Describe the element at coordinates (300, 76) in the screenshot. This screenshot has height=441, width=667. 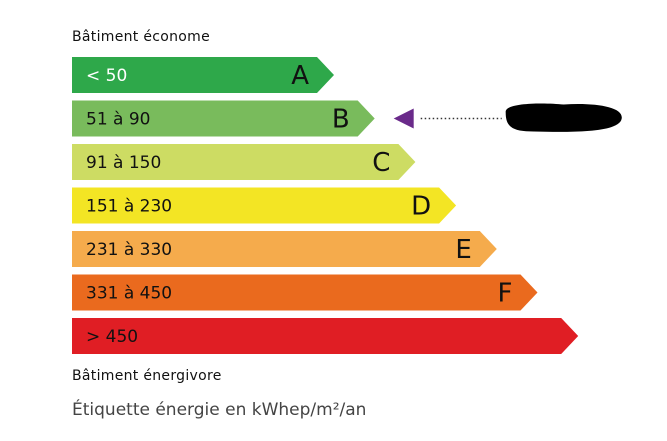
I see `class-letter: A` at that location.